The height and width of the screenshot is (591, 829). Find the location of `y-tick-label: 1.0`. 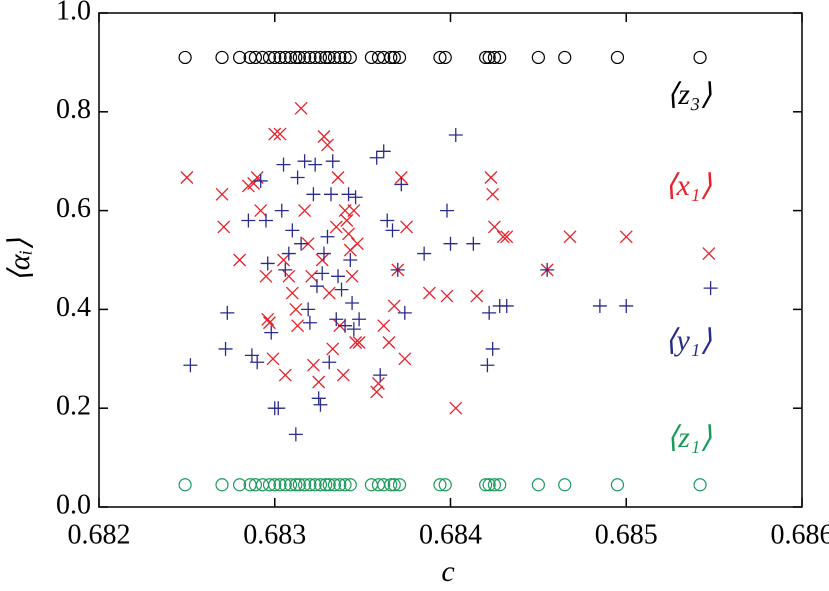

y-tick-label: 1.0 is located at coordinates (73, 13).